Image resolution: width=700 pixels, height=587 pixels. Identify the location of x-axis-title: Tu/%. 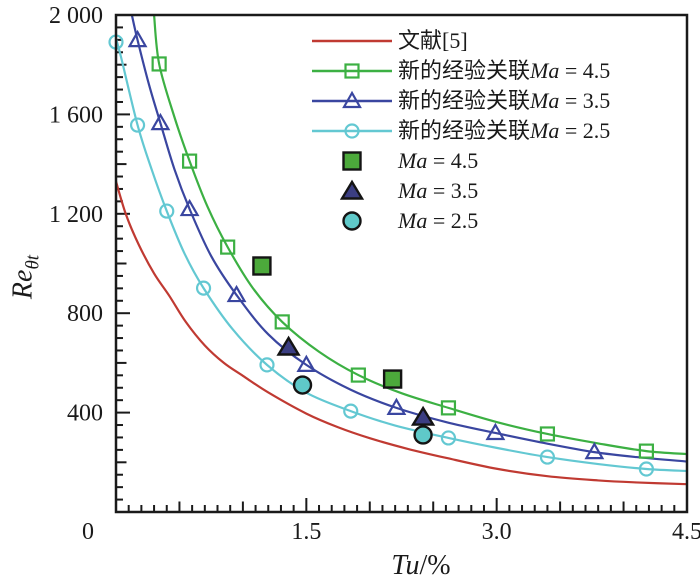
(420, 566).